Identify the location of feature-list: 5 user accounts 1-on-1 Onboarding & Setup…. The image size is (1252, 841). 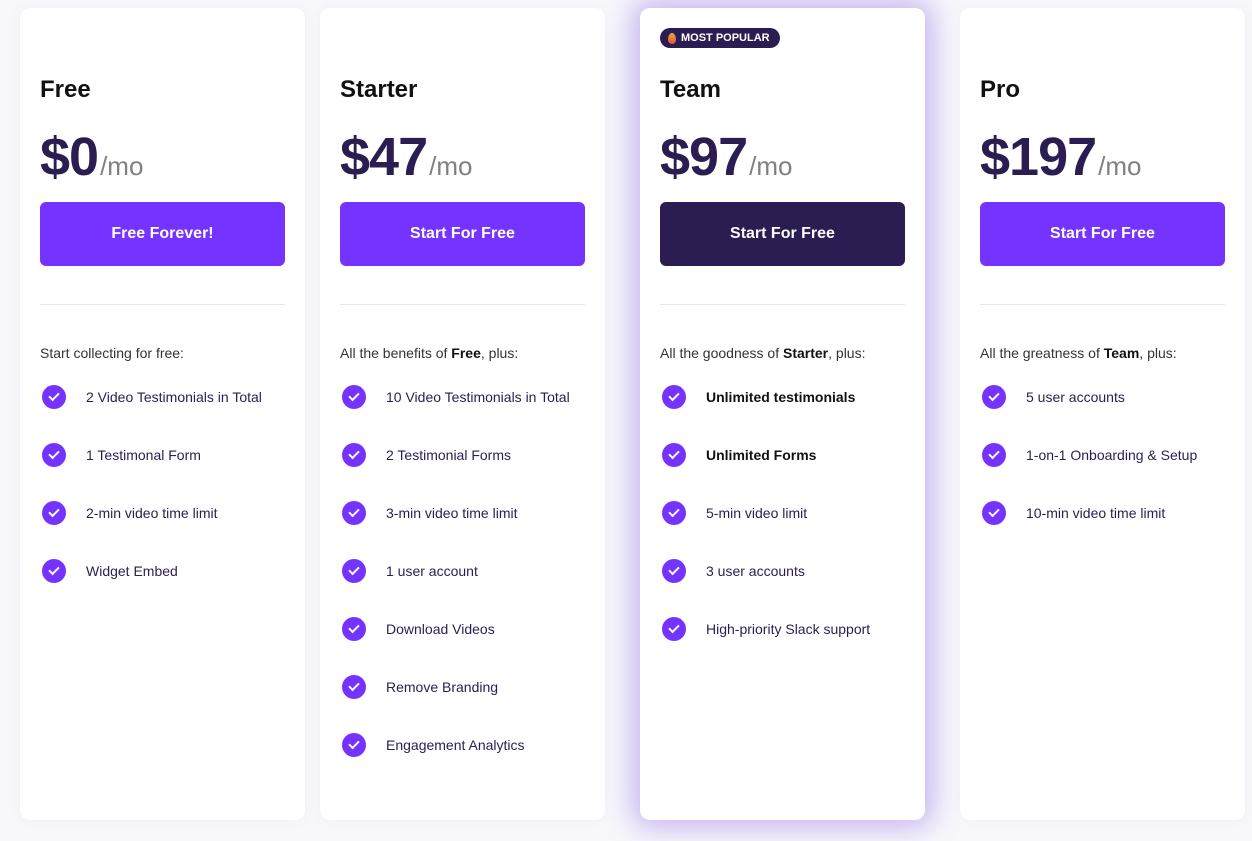
(1105, 466).